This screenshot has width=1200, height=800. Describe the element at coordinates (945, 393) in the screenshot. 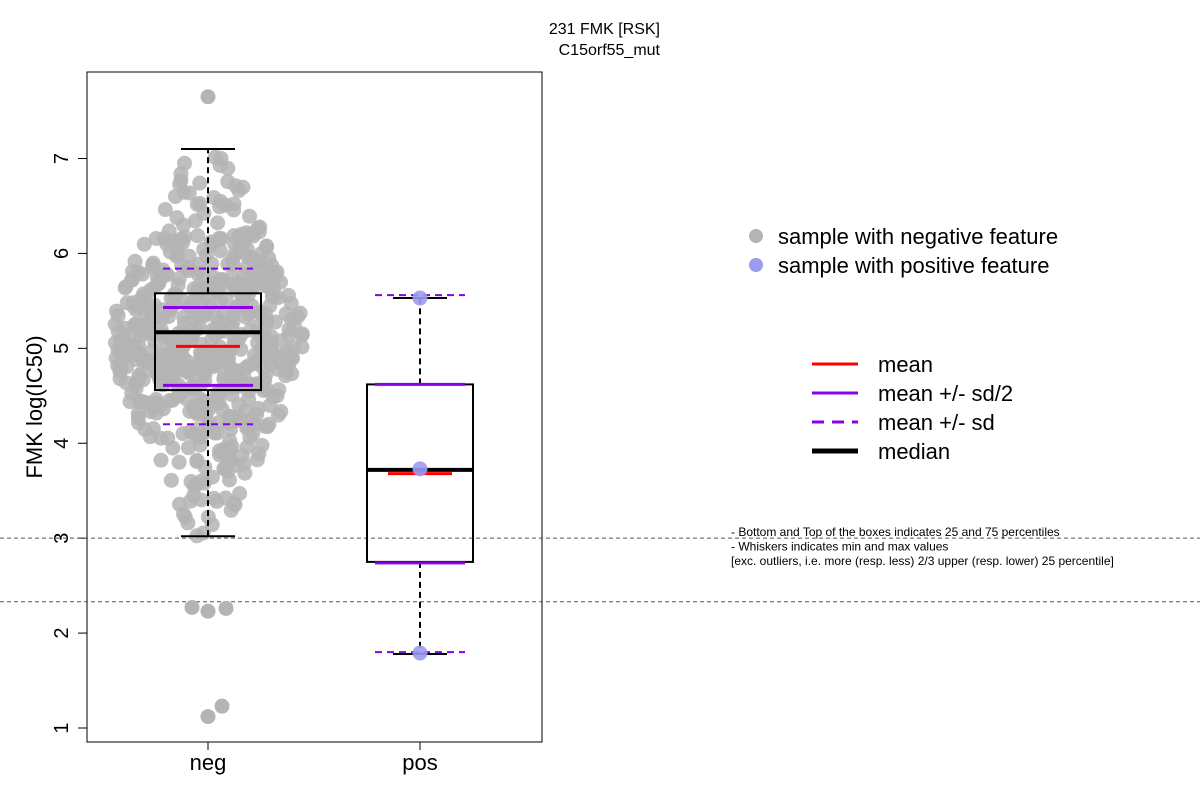

I see `legend-line-label-2: mean +/- sd/2` at that location.